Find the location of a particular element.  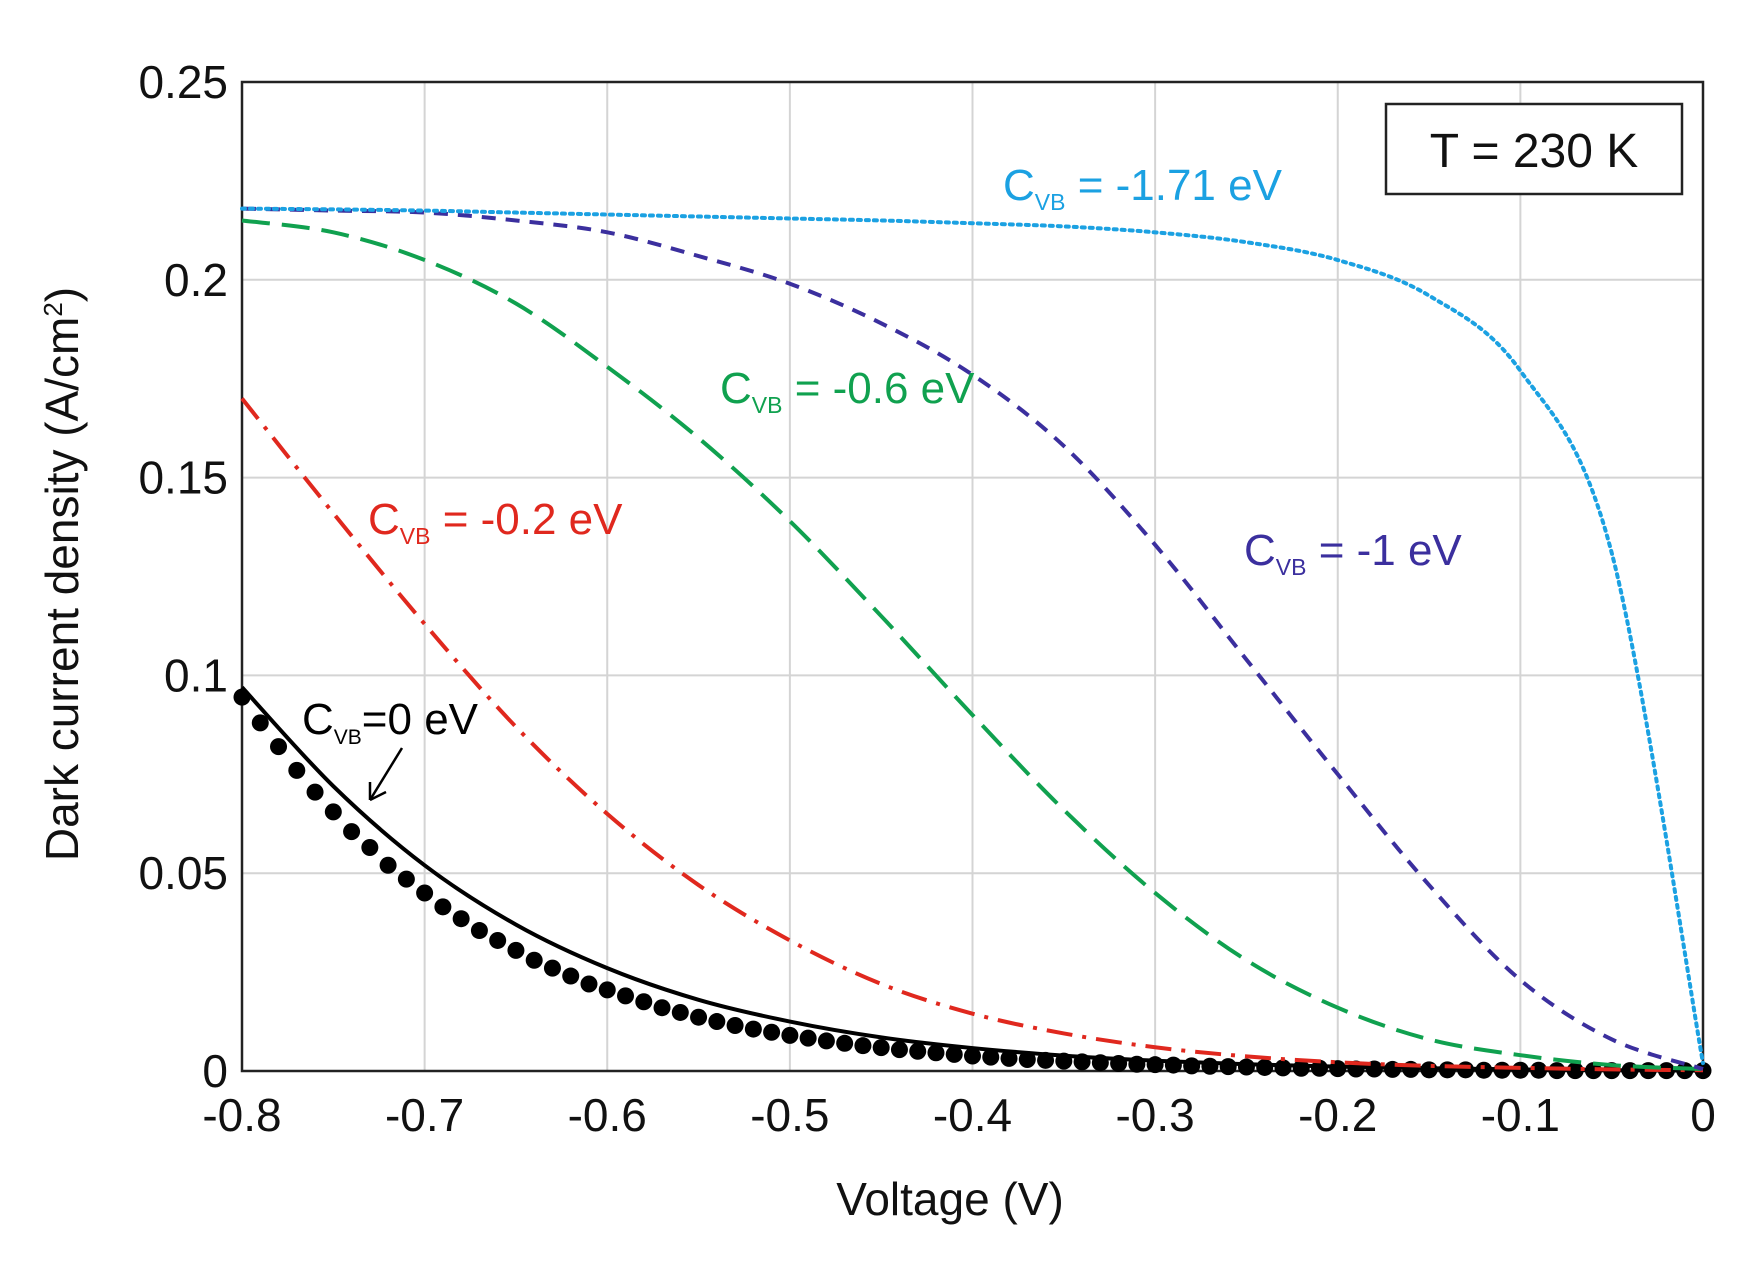

y-tick-label: 0 is located at coordinates (215, 1071).